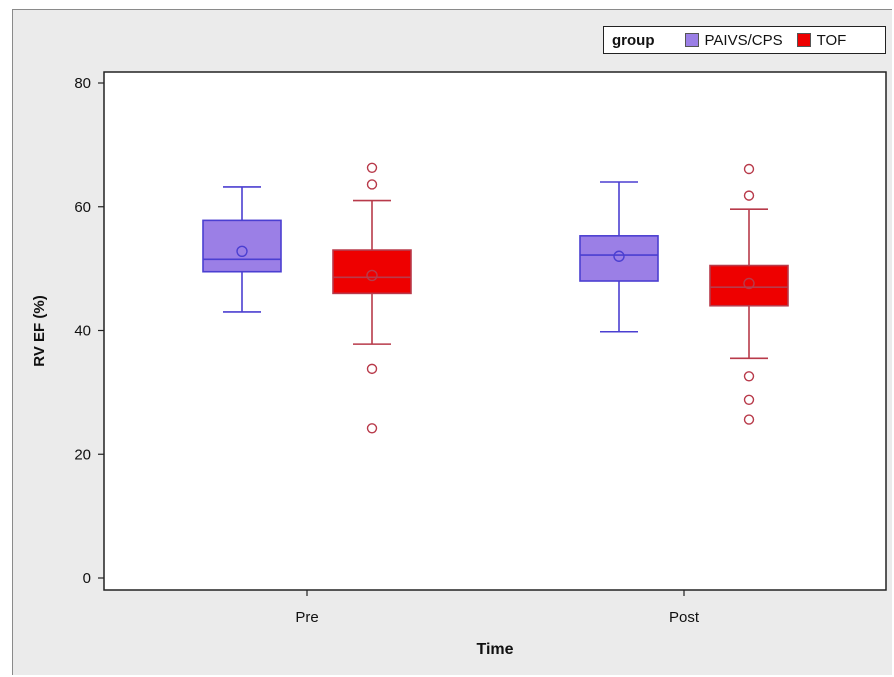 This screenshot has width=894, height=677. What do you see at coordinates (633, 40) in the screenshot?
I see `legend-title: group` at bounding box center [633, 40].